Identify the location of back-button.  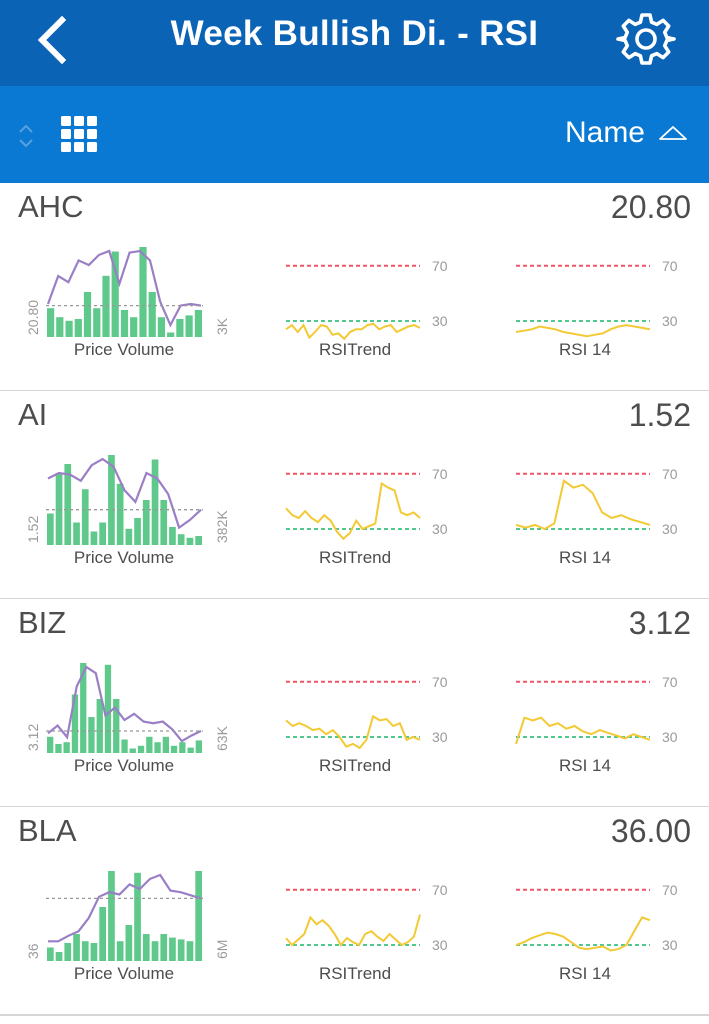
(53, 40).